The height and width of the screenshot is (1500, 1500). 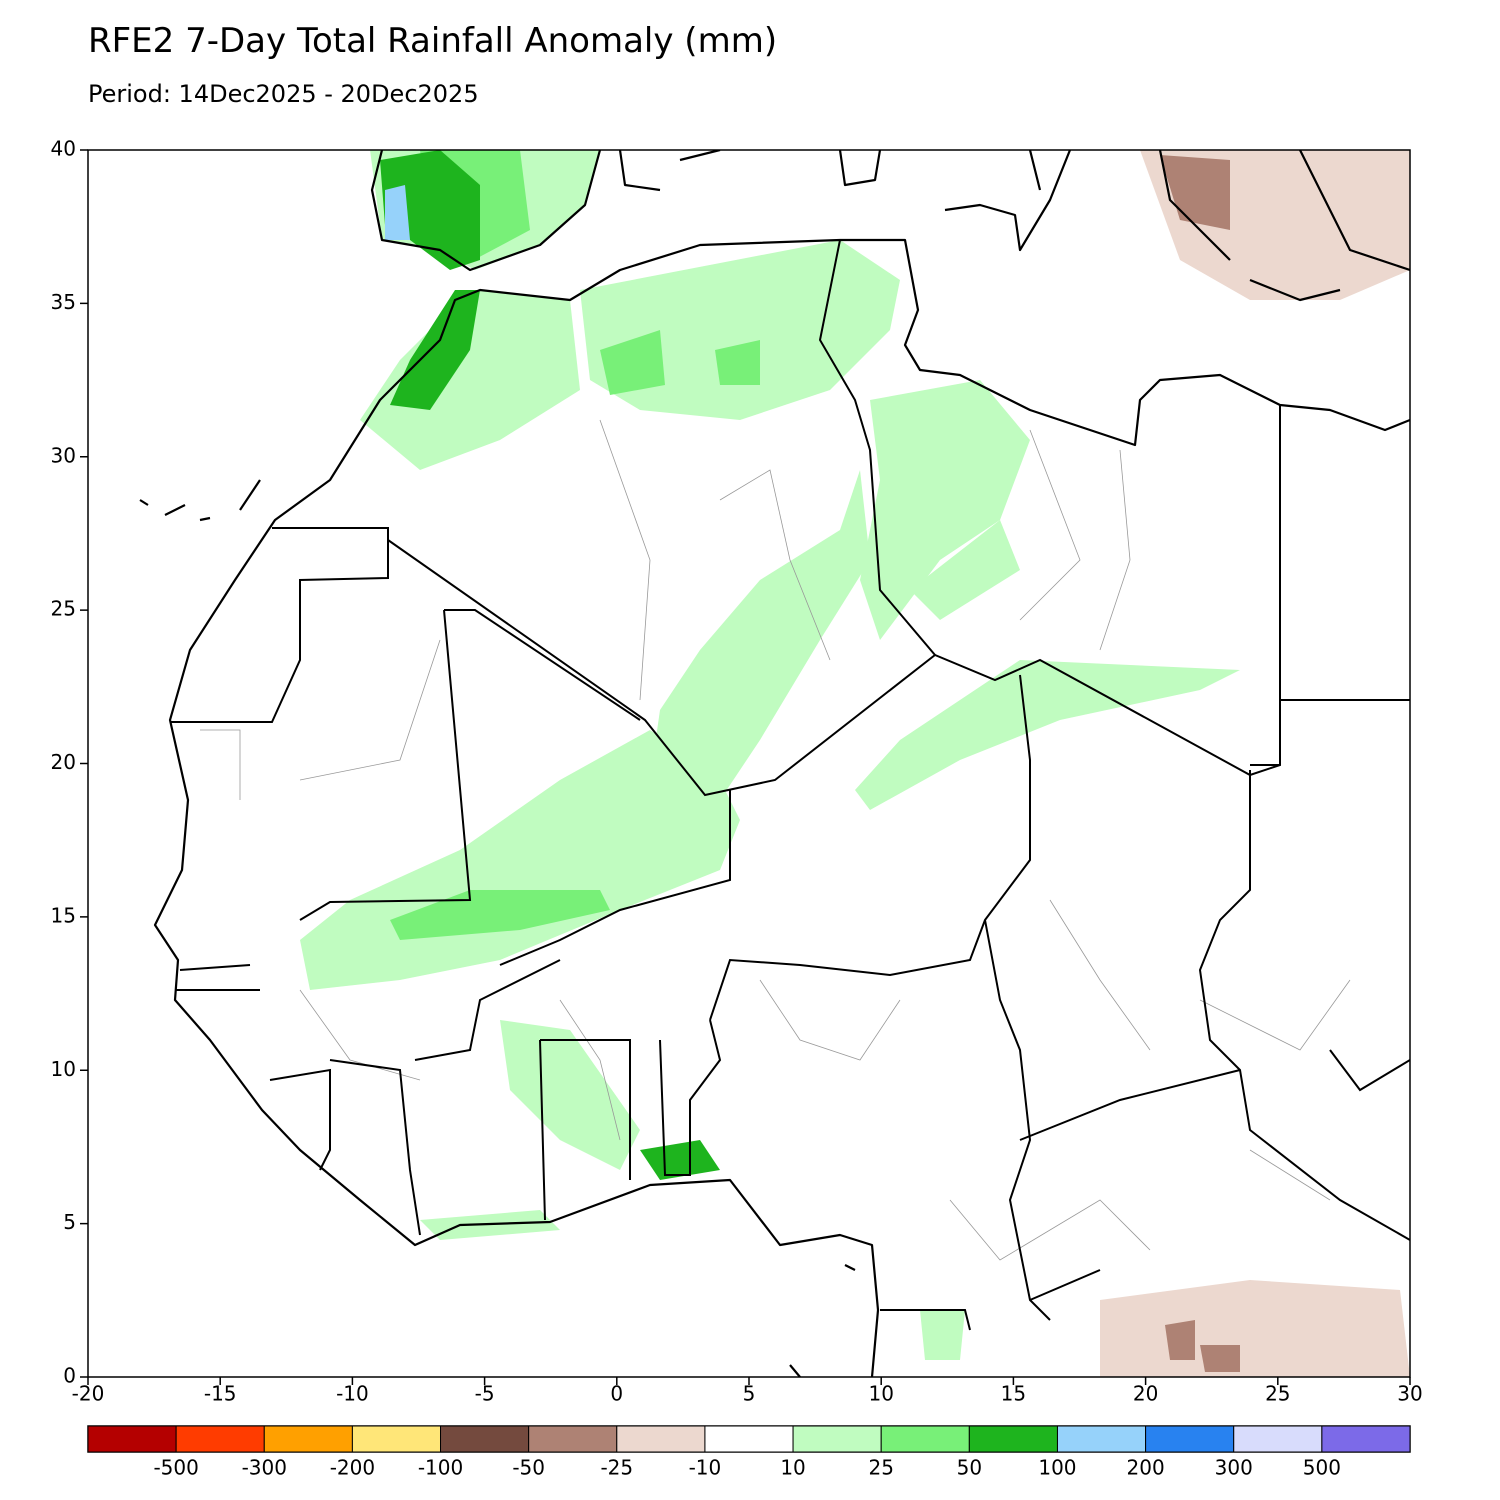 What do you see at coordinates (1322, 1468) in the screenshot?
I see `colorbar-label: 500` at bounding box center [1322, 1468].